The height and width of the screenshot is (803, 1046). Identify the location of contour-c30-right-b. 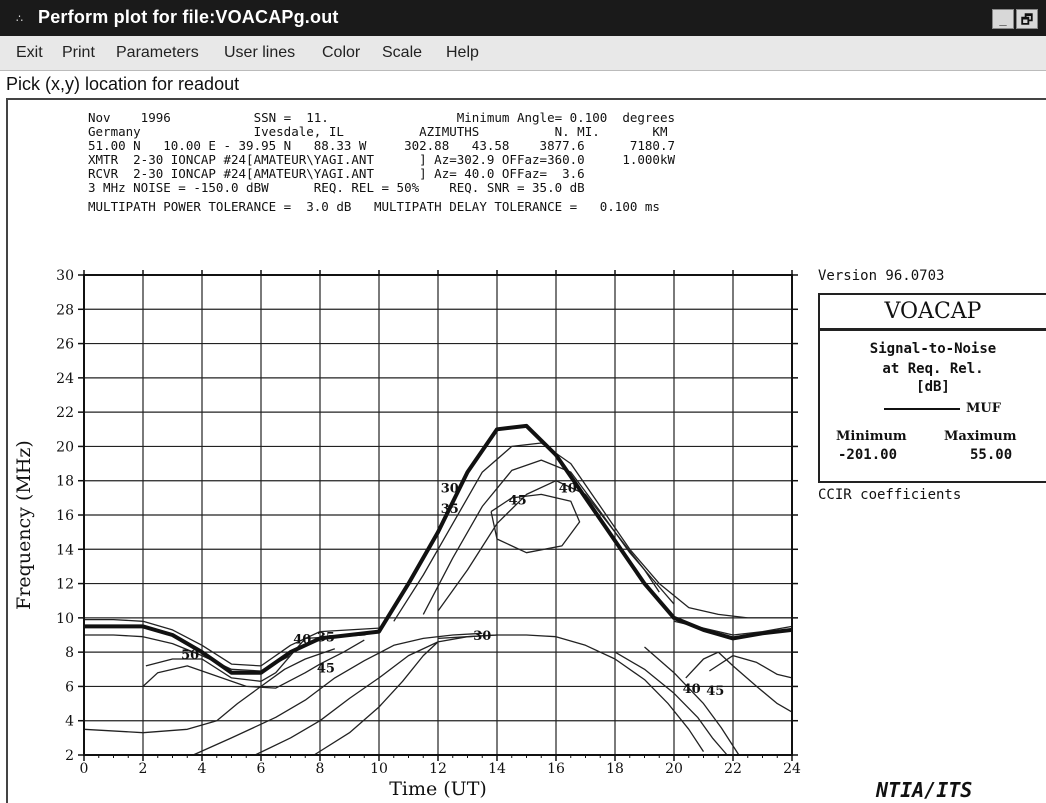
(692, 701).